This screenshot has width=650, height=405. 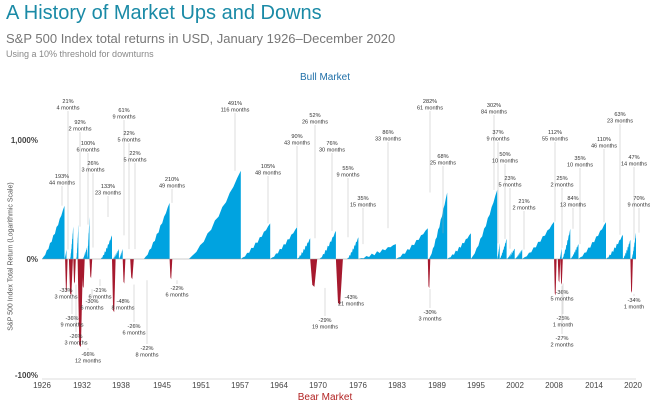 I want to click on bear-duration-label-1: 9 months, so click(x=71, y=326).